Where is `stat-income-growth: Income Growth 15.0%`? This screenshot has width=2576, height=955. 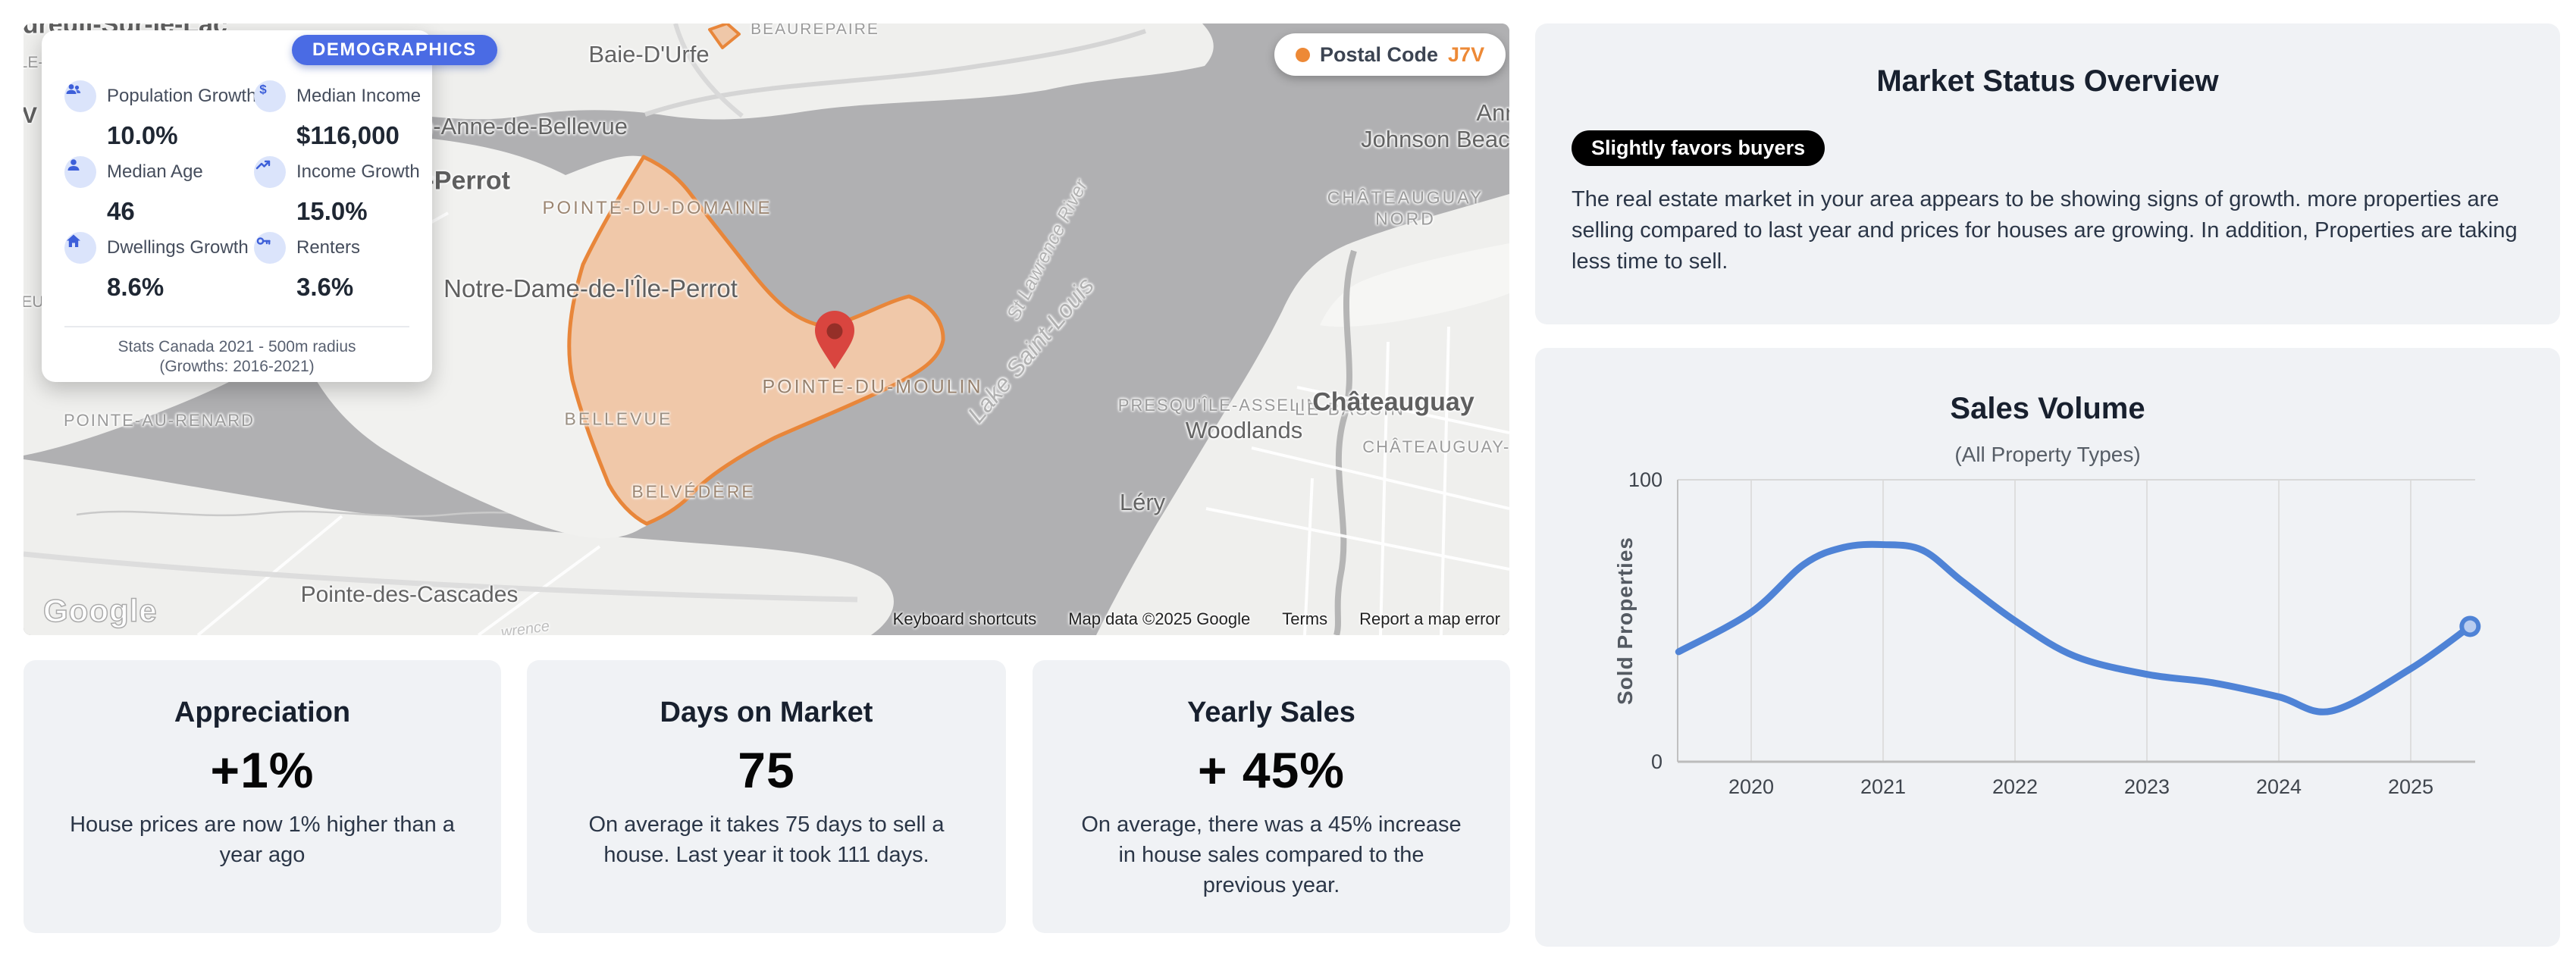
stat-income-growth: Income Growth 15.0% is located at coordinates (341, 191).